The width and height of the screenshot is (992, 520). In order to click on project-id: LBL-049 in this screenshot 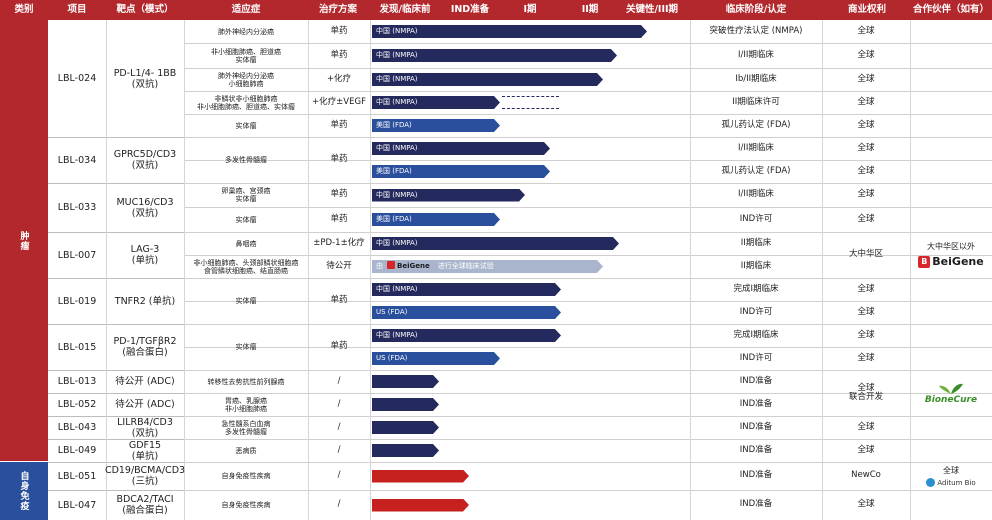, I will do `click(77, 450)`.